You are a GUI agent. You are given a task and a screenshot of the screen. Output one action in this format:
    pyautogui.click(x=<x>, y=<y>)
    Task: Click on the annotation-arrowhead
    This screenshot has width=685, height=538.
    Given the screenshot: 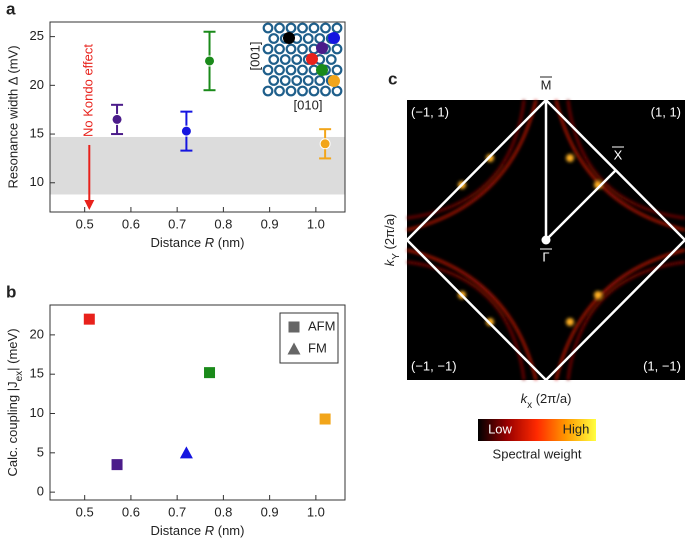 What is the action you would take?
    pyautogui.click(x=89, y=205)
    